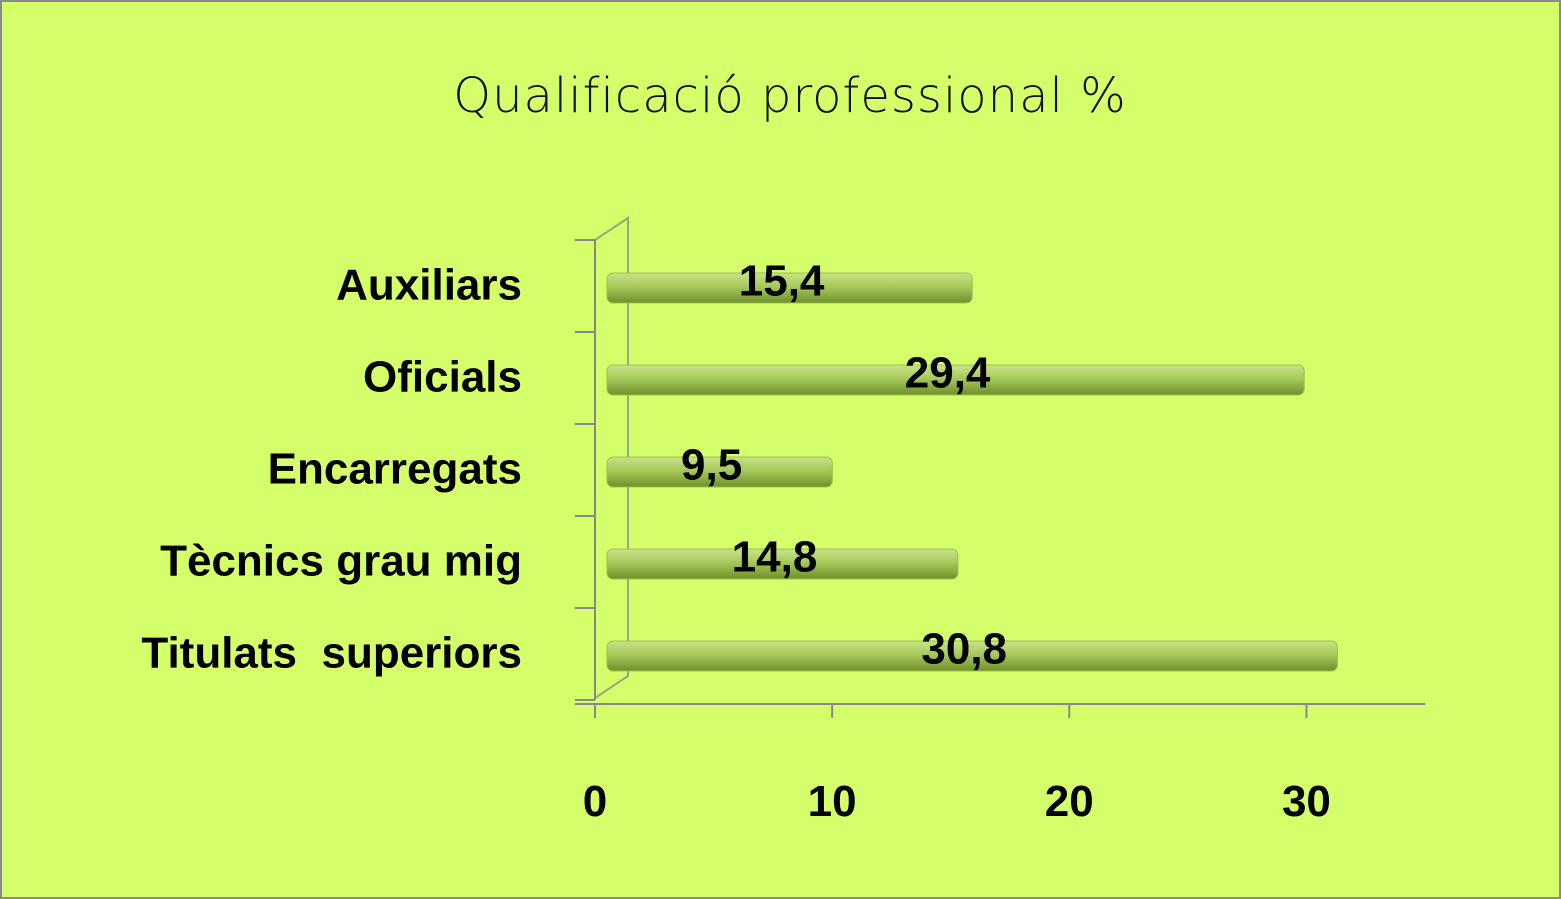  I want to click on data-label: 15,4, so click(782, 281).